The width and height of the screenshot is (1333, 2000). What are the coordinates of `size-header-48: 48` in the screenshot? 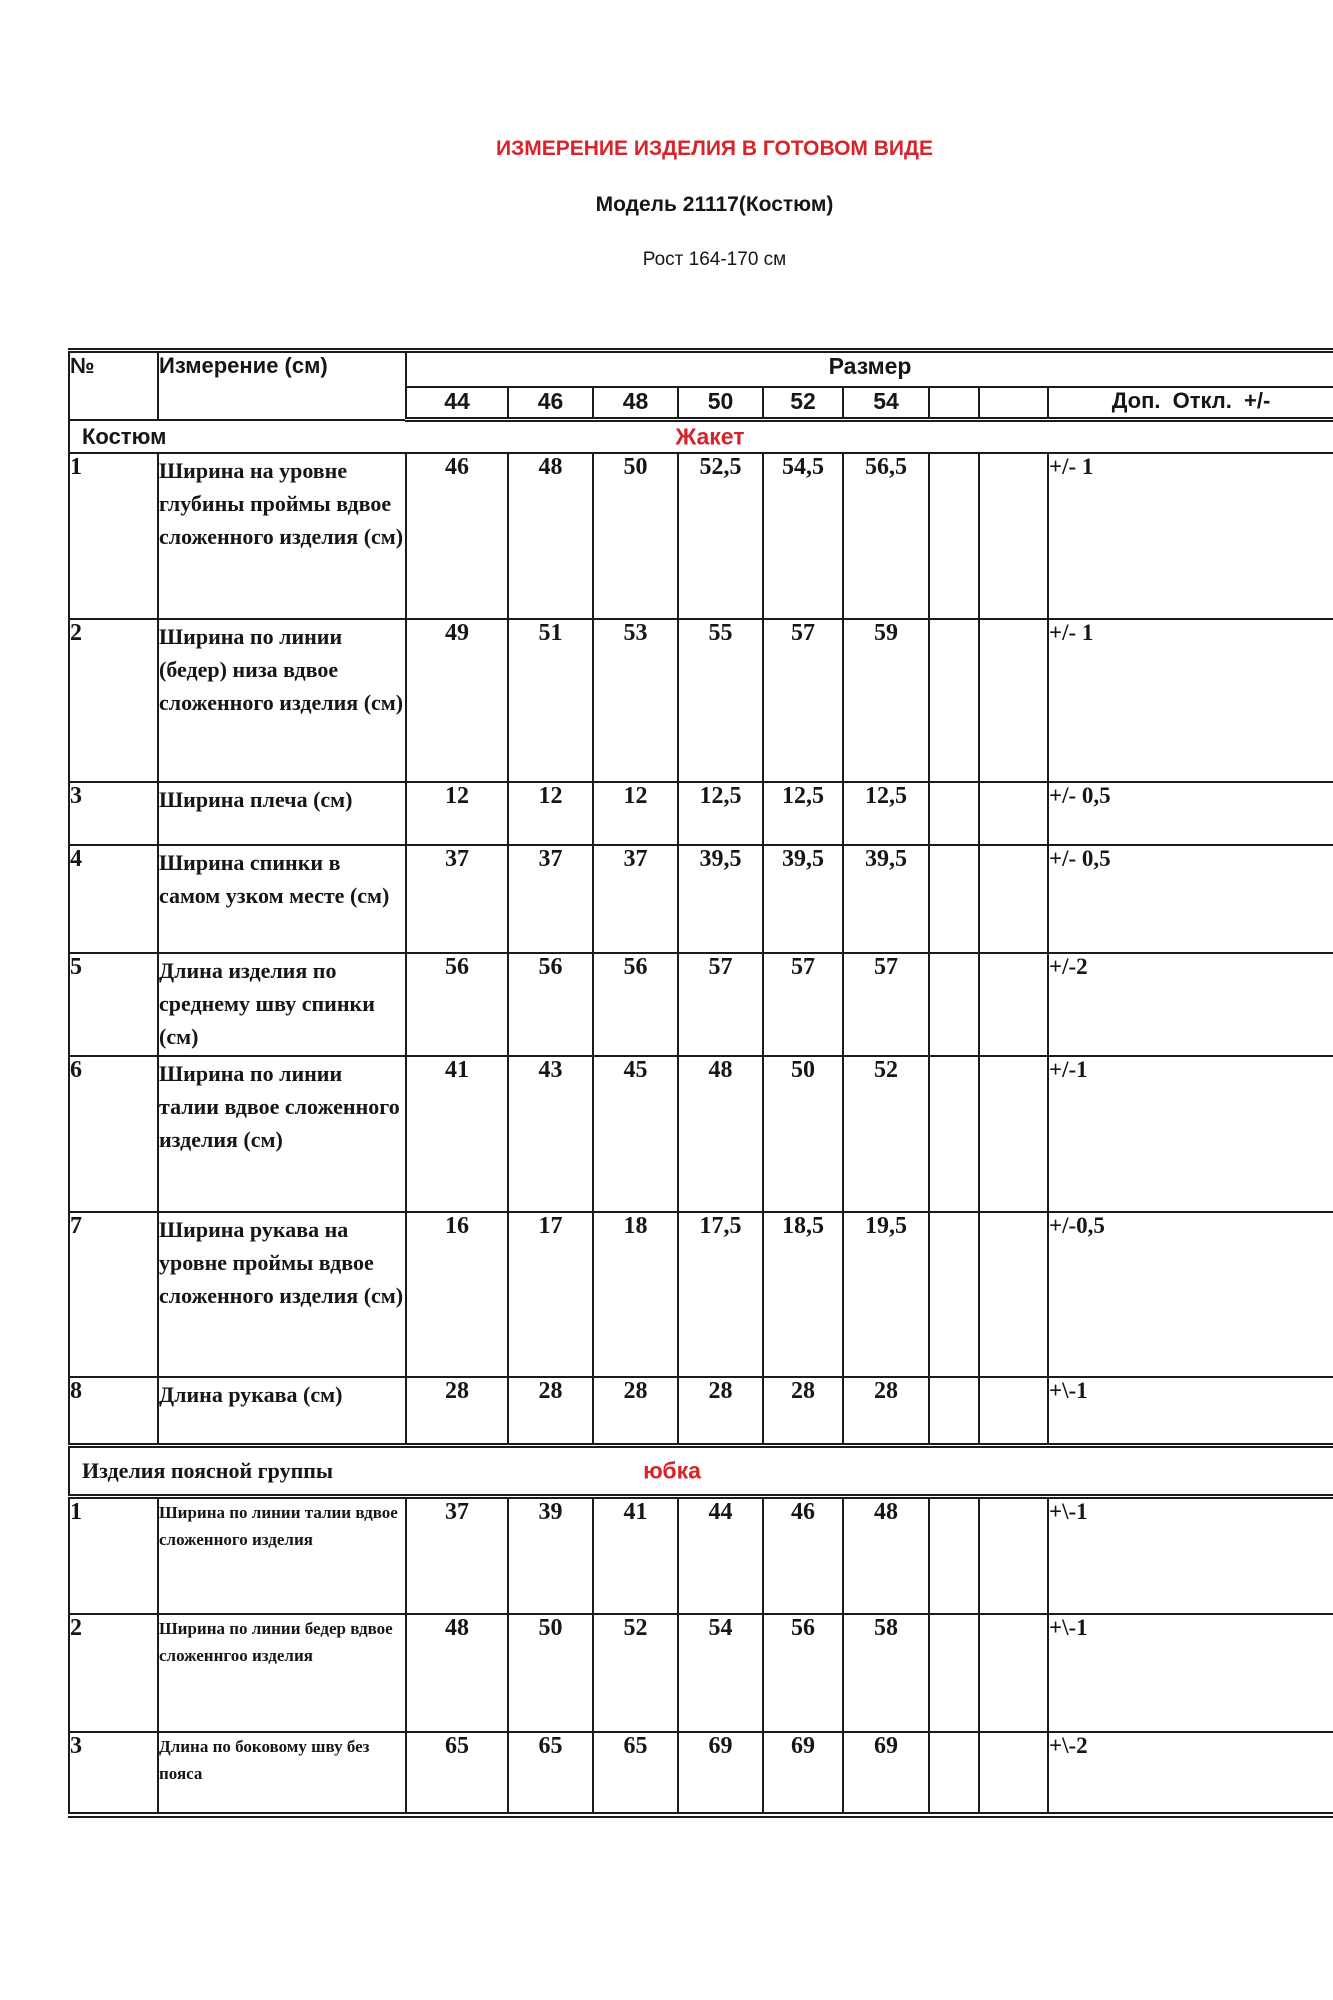 It's located at (635, 403).